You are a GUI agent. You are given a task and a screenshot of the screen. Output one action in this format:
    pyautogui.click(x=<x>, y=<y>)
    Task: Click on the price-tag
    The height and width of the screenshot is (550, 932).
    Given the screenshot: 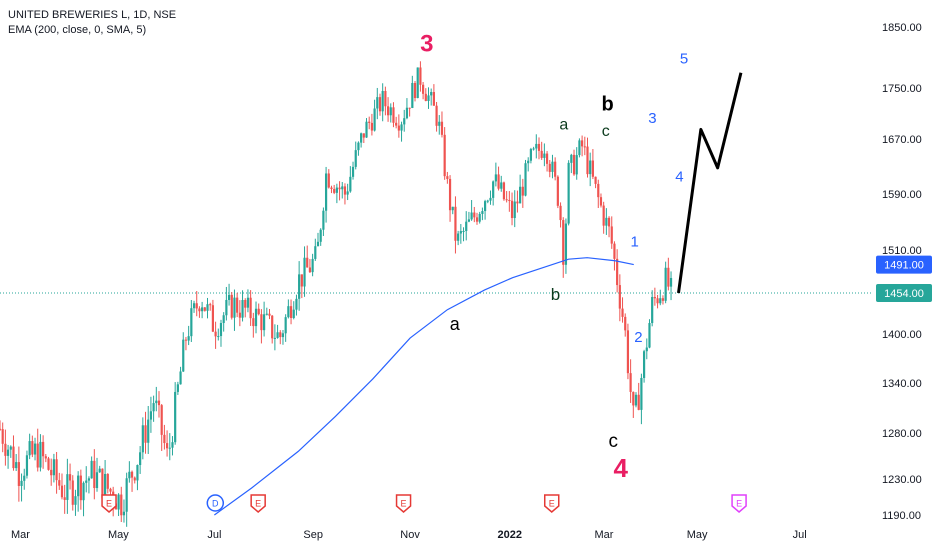 What is the action you would take?
    pyautogui.click(x=904, y=293)
    